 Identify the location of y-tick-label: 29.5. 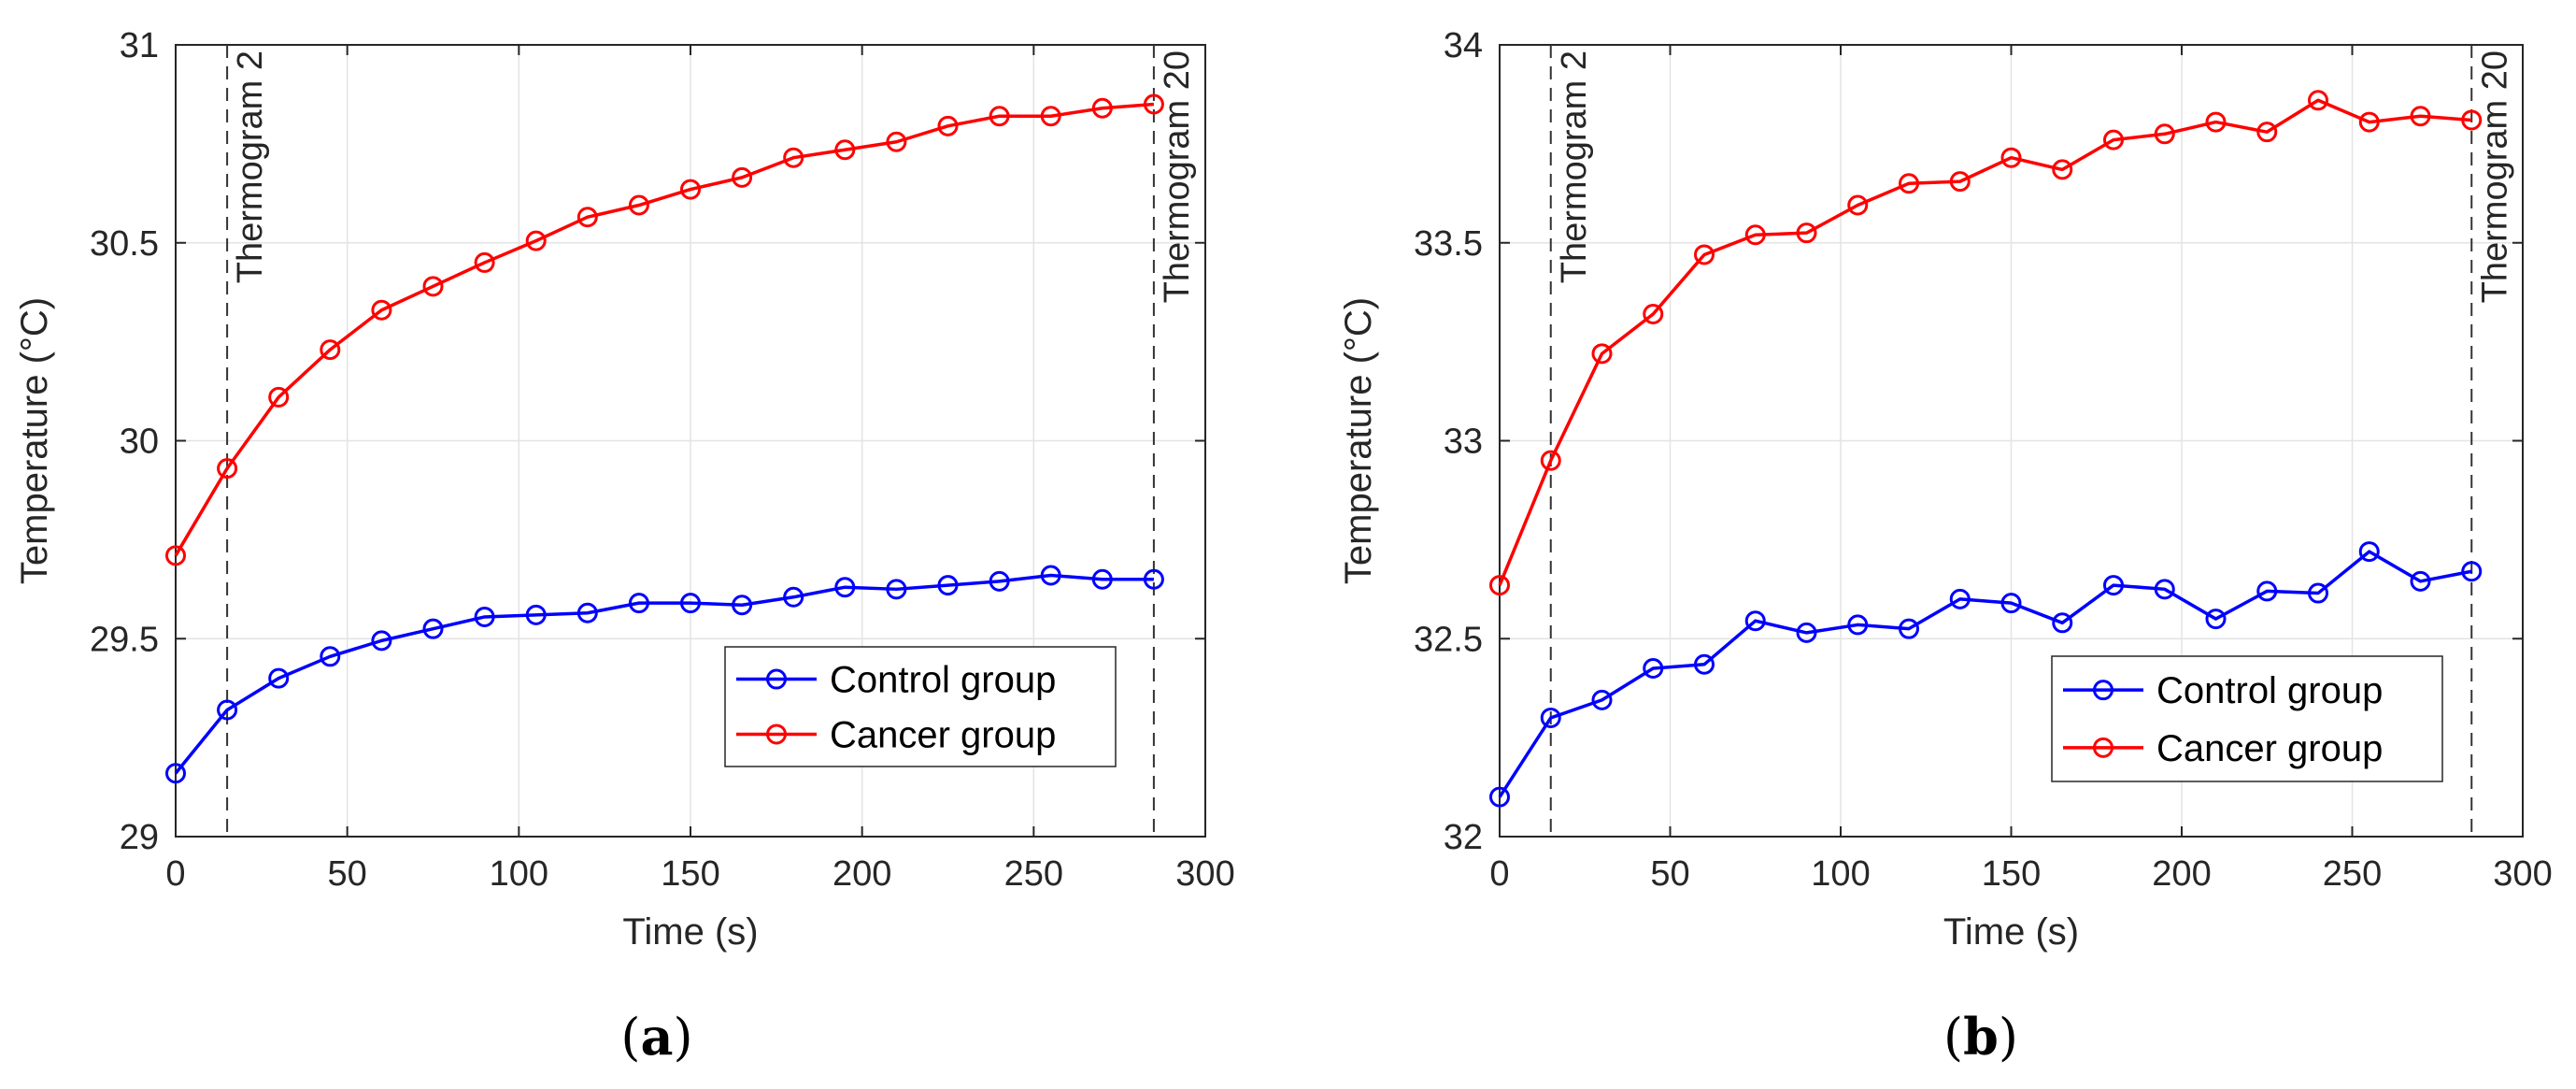
(125, 639).